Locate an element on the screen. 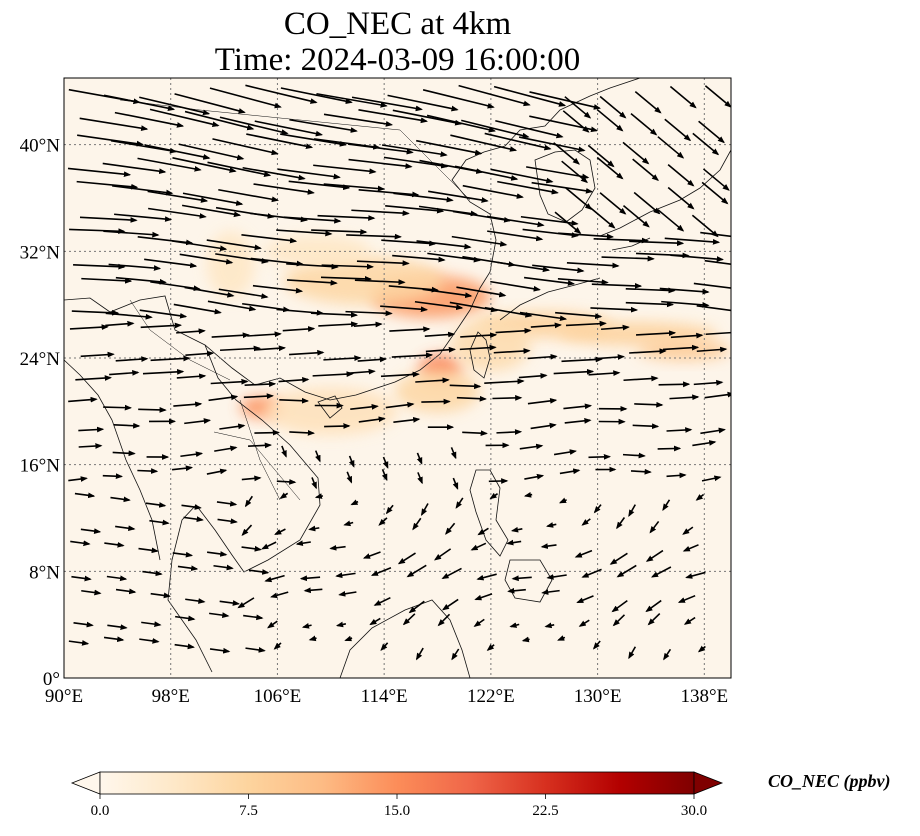 The height and width of the screenshot is (836, 920). y-tick-label: 24°N is located at coordinates (40, 359).